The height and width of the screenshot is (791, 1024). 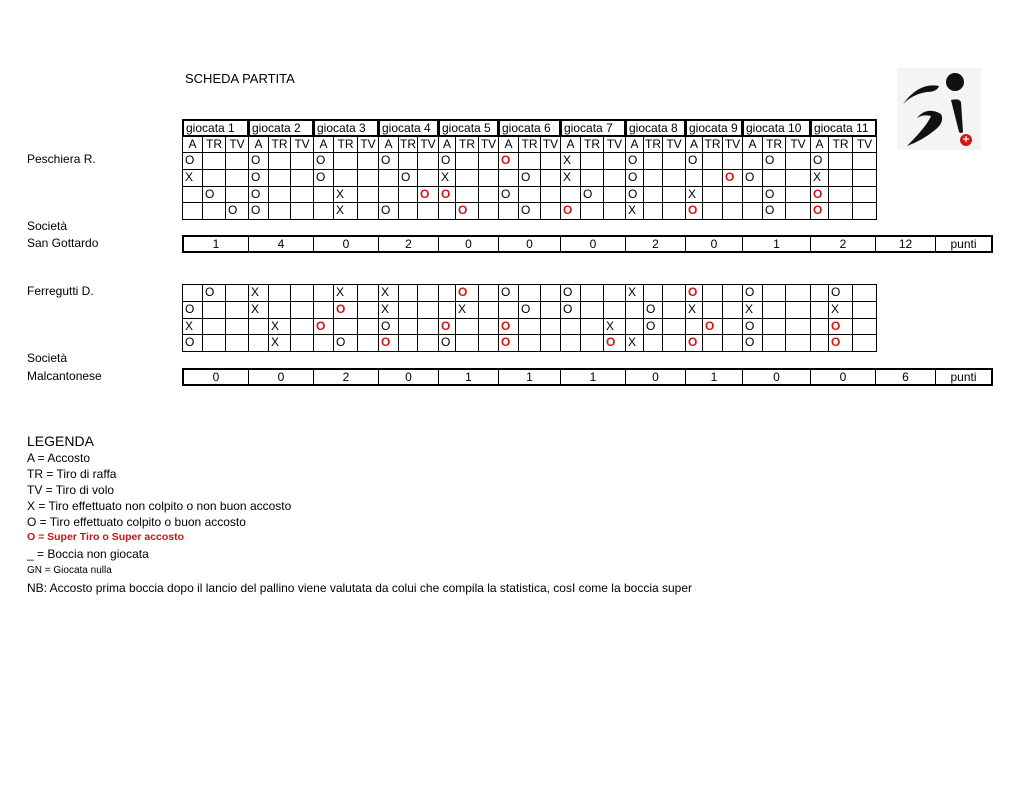 I want to click on giocata-score: 1, so click(x=776, y=244).